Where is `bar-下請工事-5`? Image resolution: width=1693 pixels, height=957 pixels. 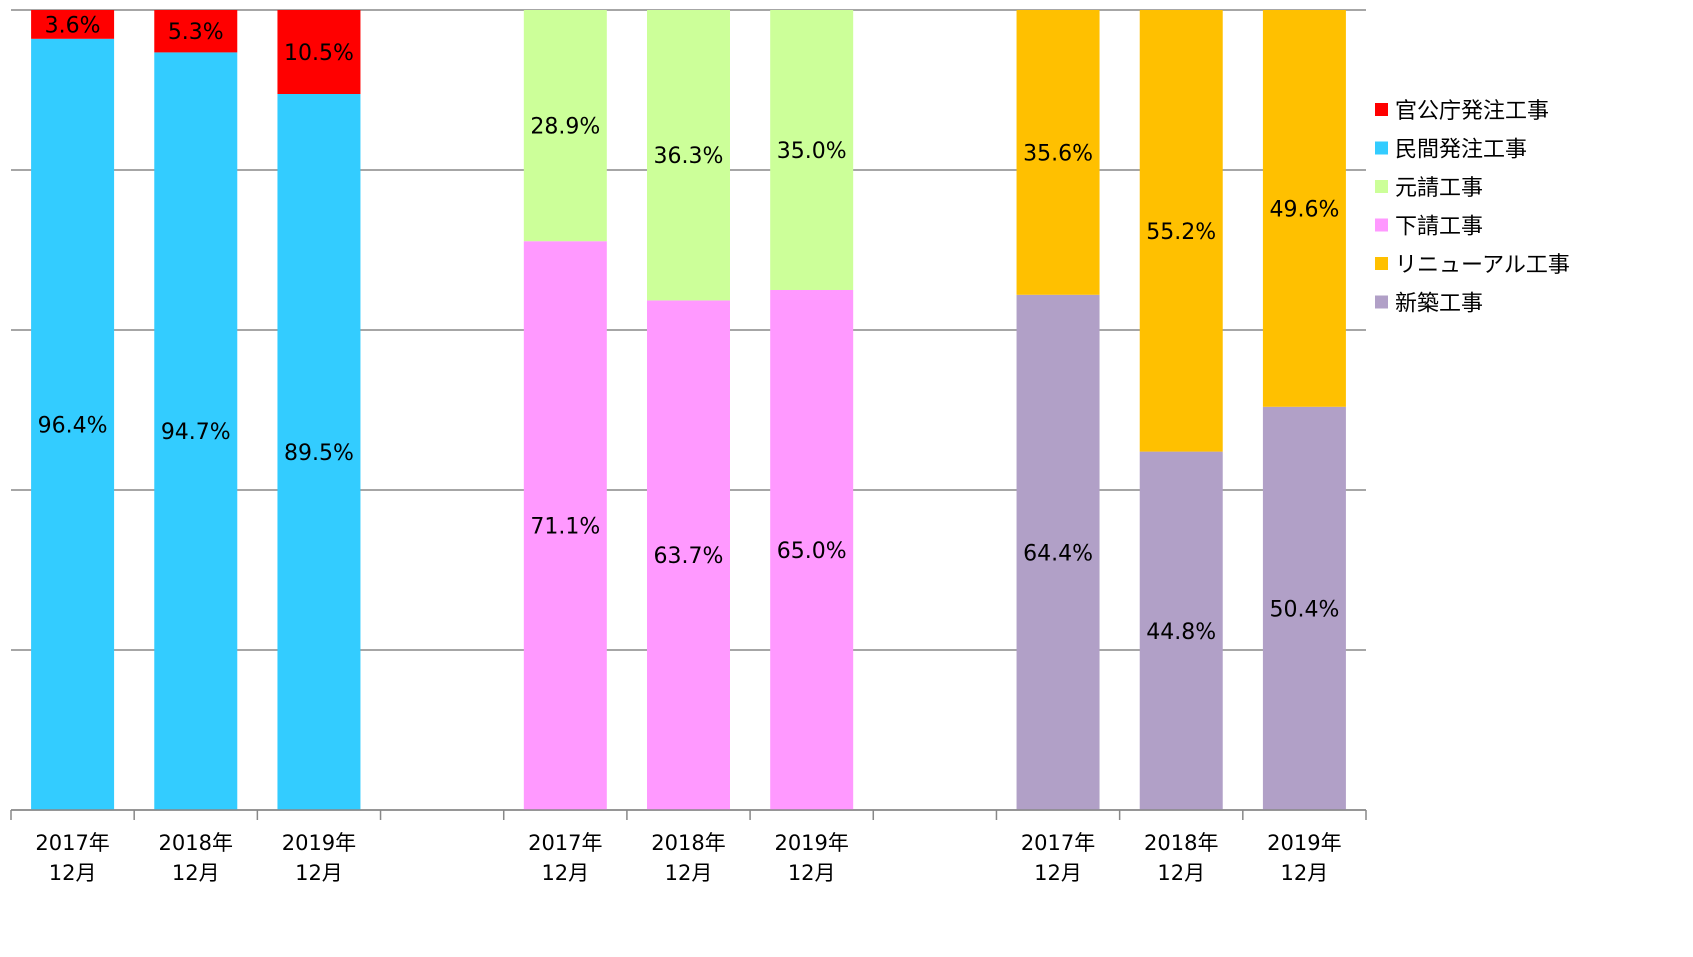 bar-下請工事-5 is located at coordinates (688, 555).